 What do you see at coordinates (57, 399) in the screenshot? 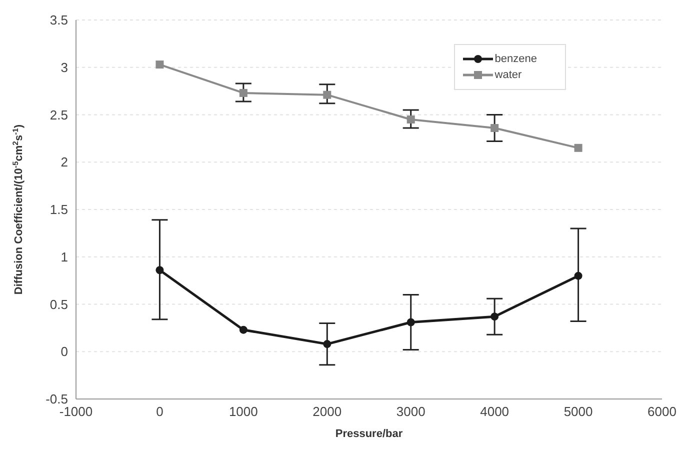
I see `y-tick-label: -0.5` at bounding box center [57, 399].